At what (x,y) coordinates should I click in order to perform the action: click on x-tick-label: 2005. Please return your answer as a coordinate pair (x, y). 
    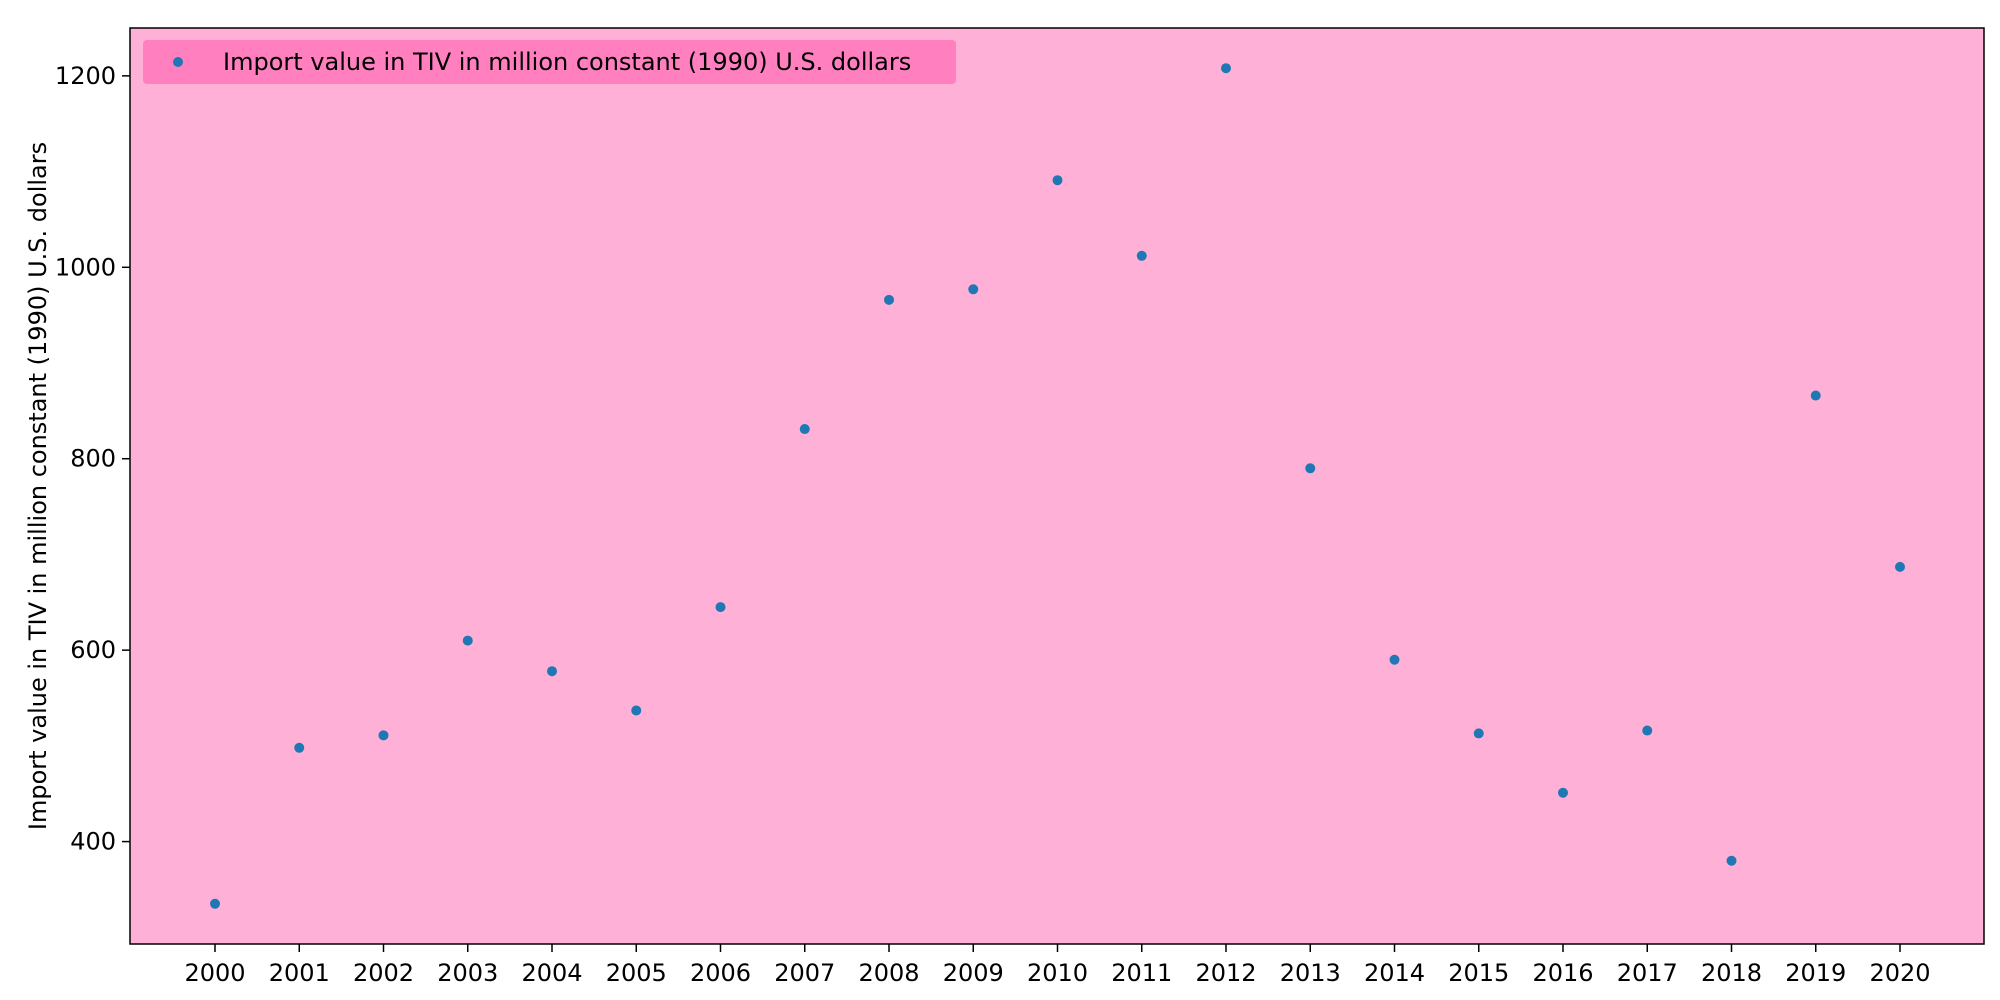
    Looking at the image, I should click on (636, 973).